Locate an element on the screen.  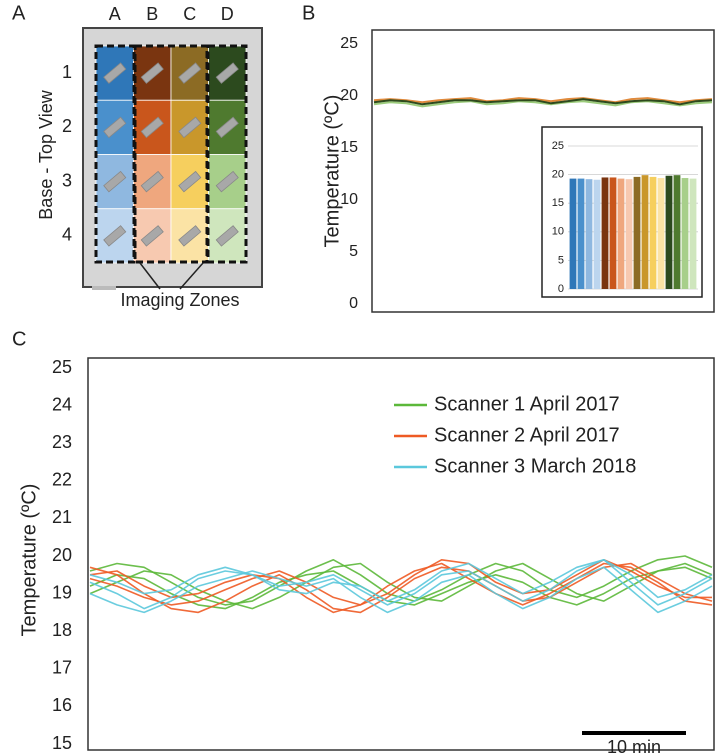
base-tab is located at coordinates (104, 288).